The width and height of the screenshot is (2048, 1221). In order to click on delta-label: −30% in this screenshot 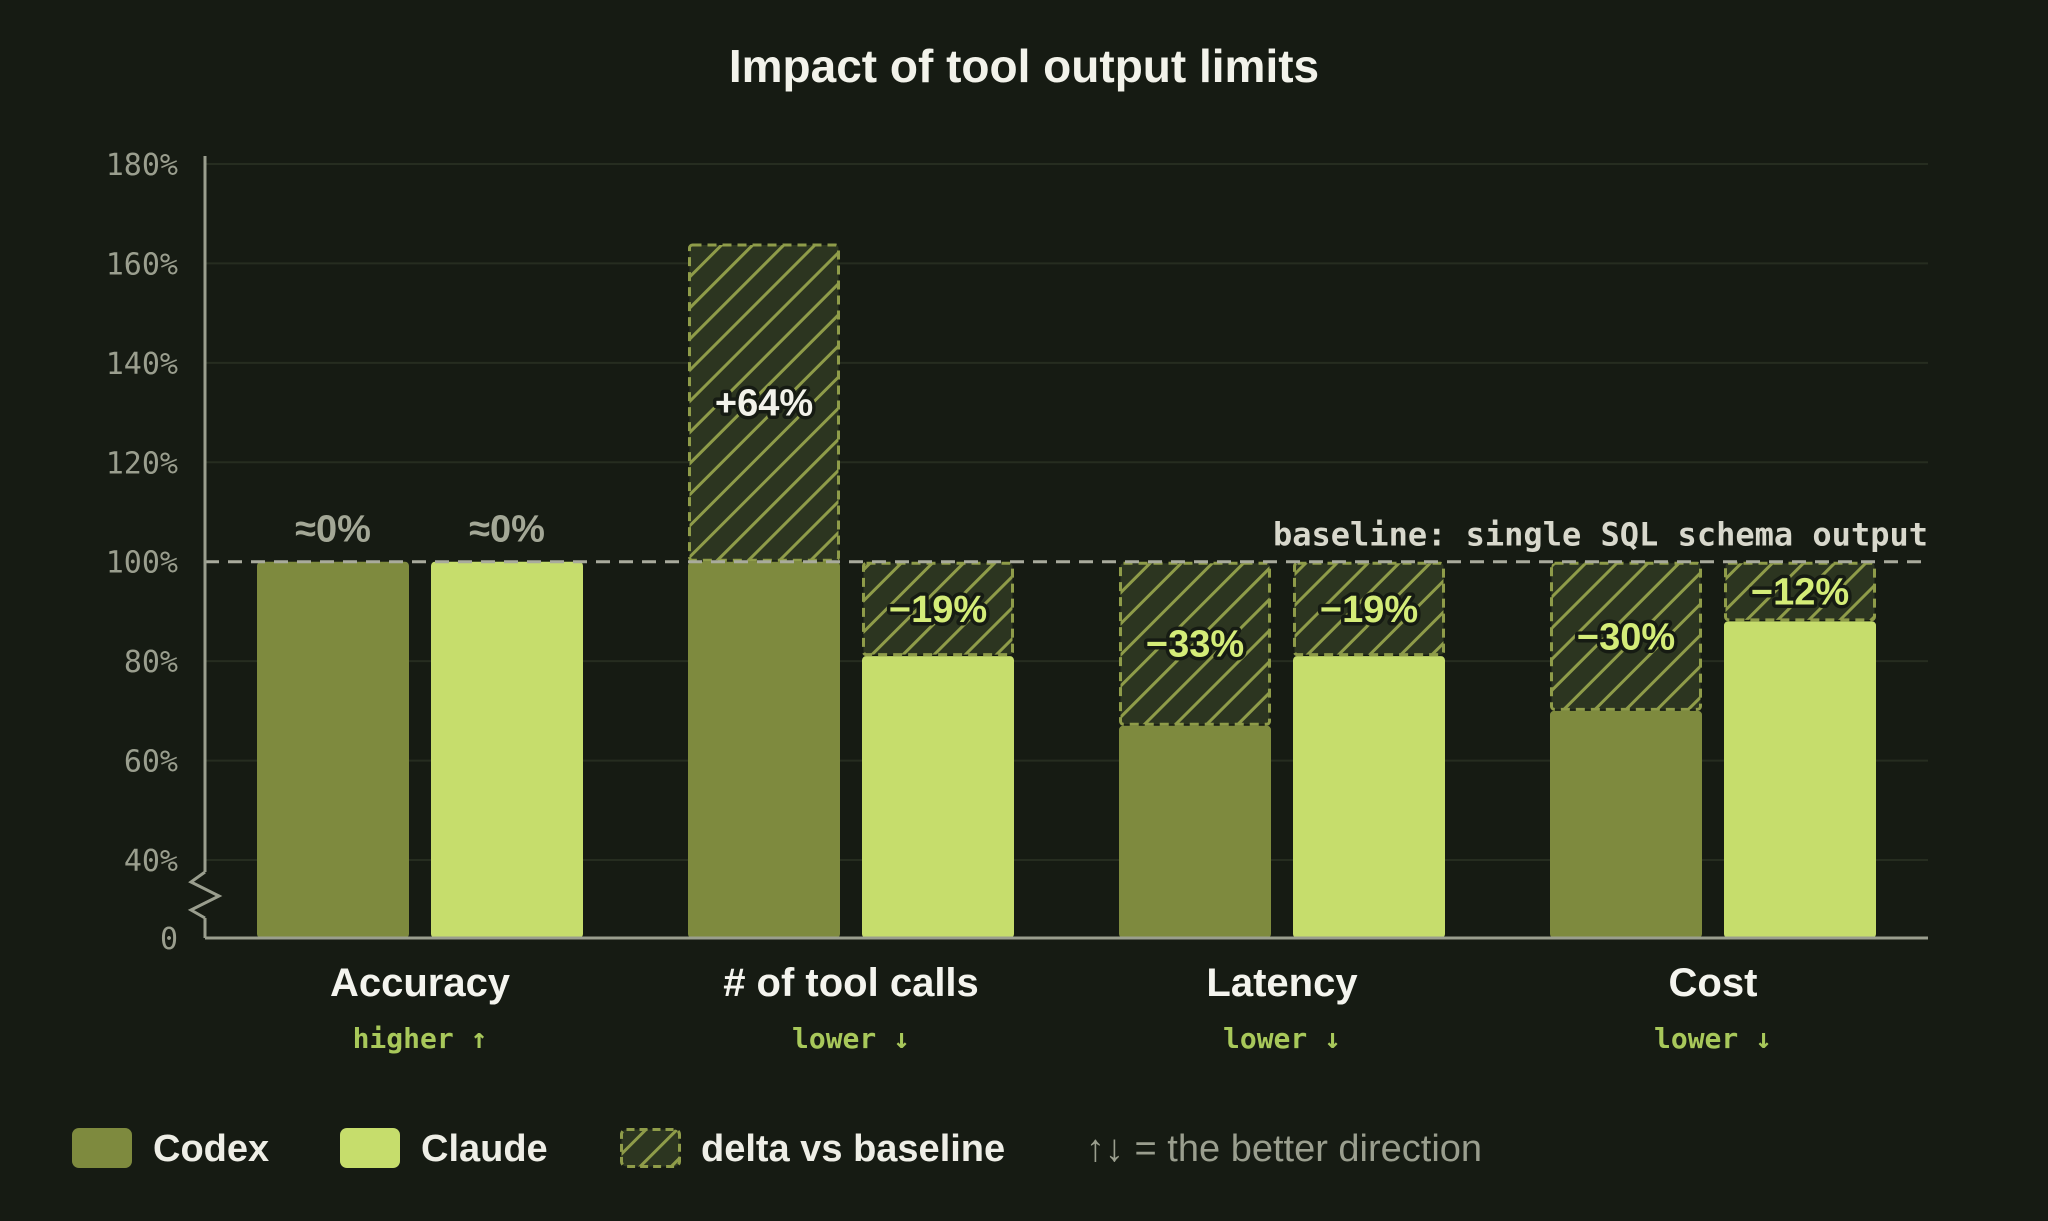, I will do `click(1626, 637)`.